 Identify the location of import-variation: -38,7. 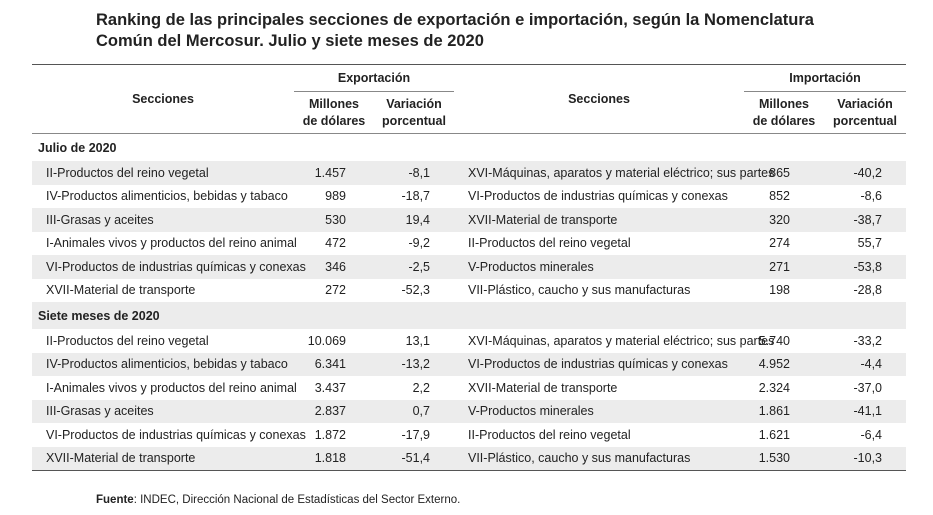
(865, 220).